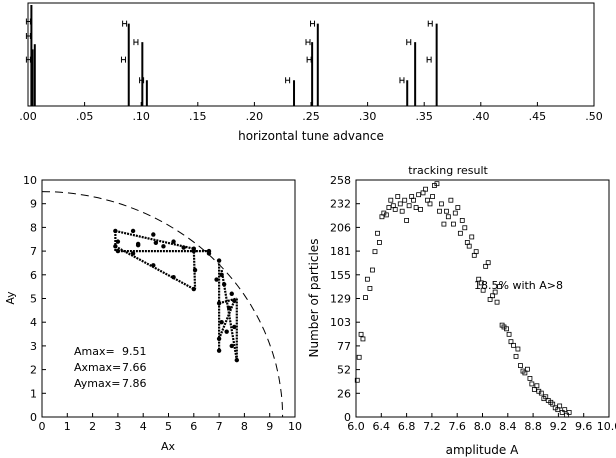  What do you see at coordinates (295, 426) in the screenshot?
I see `aperture-x-tick-label: 10` at bounding box center [295, 426].